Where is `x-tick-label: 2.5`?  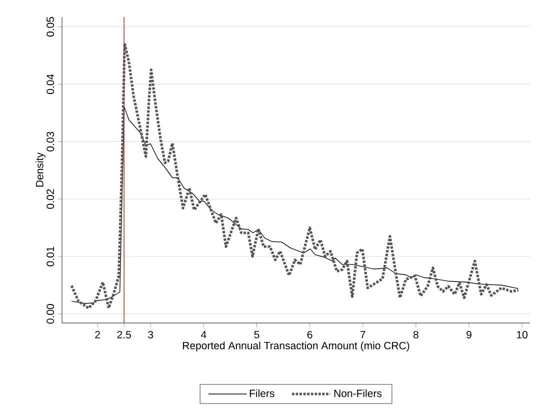 x-tick-label: 2.5 is located at coordinates (124, 334).